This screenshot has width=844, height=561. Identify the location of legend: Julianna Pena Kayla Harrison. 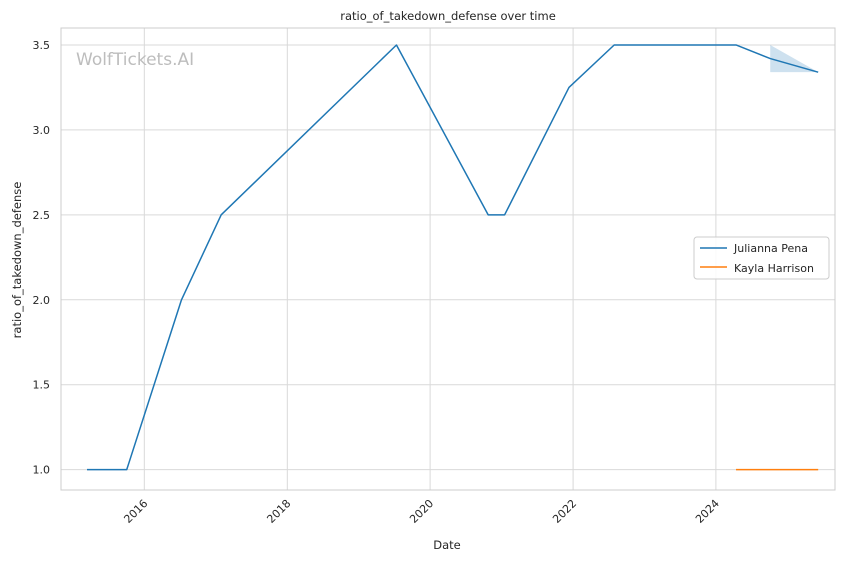
(761, 258).